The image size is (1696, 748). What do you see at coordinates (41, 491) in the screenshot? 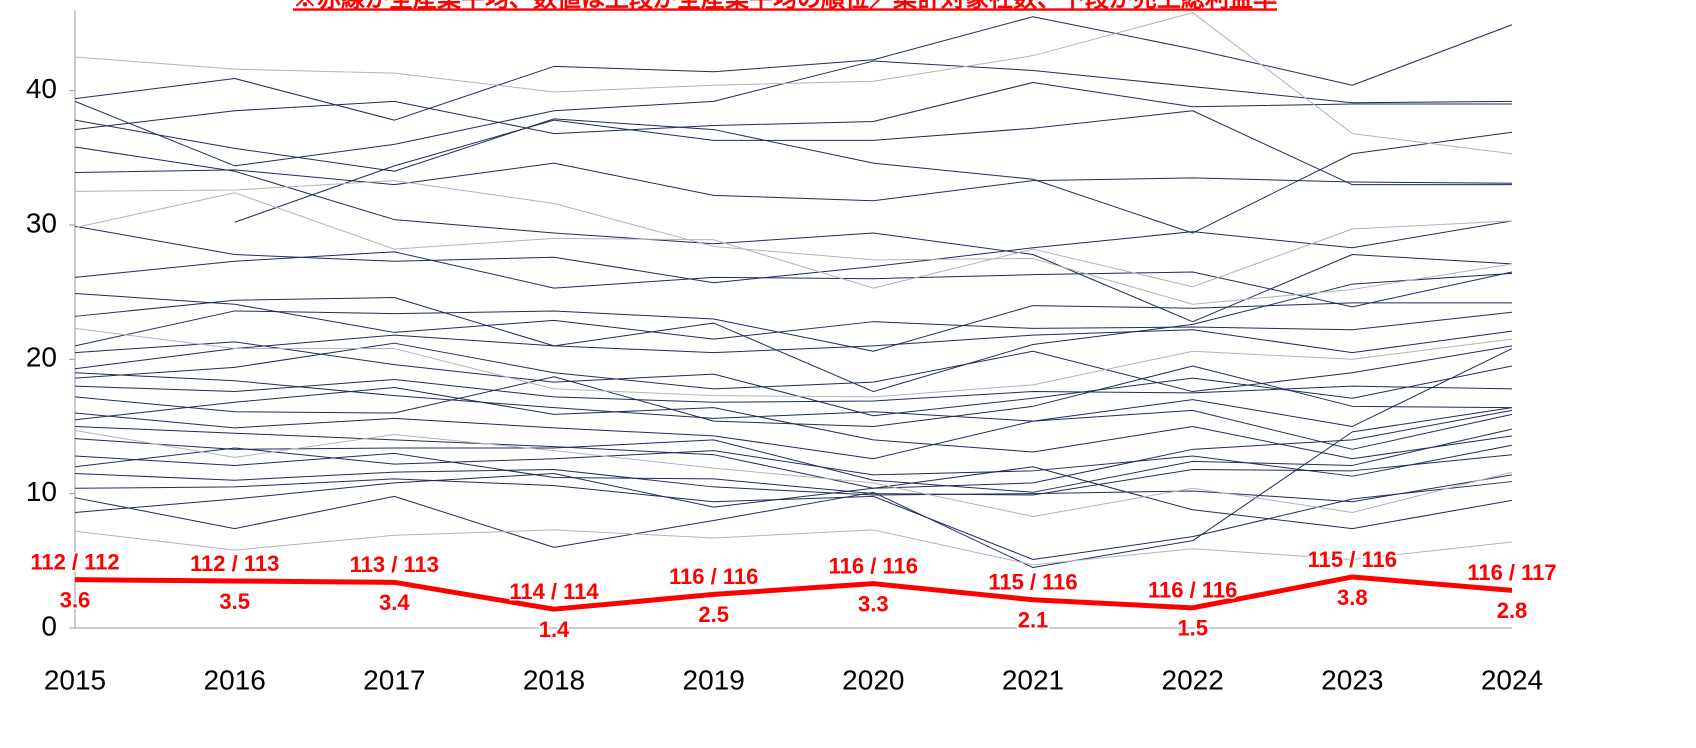
I see `y-tick-label: 10` at bounding box center [41, 491].